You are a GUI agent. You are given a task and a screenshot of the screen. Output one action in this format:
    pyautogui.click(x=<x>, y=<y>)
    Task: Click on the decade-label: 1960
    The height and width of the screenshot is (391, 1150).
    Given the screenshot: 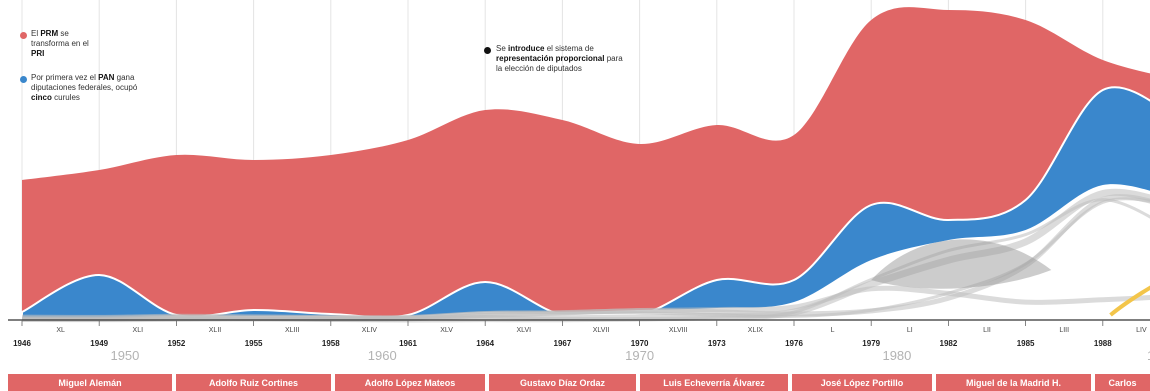 What is the action you would take?
    pyautogui.click(x=382, y=355)
    